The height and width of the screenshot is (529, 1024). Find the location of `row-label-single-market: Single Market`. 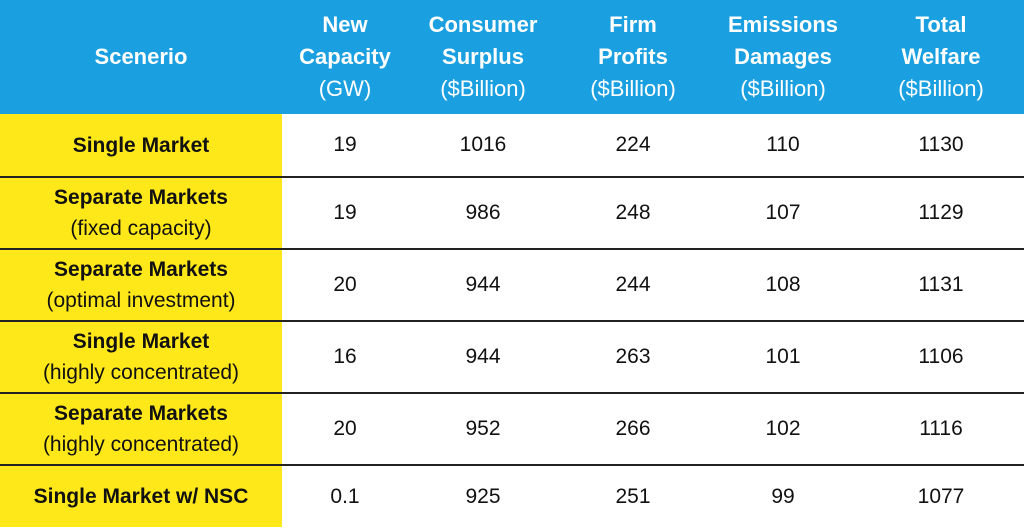

row-label-single-market: Single Market is located at coordinates (141, 146).